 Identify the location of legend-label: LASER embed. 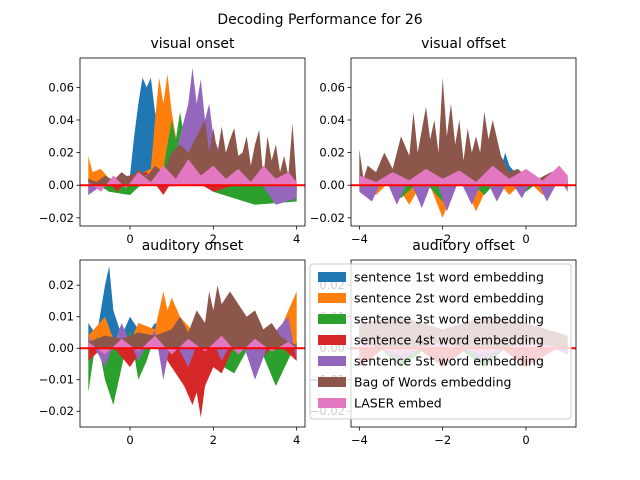
(398, 403).